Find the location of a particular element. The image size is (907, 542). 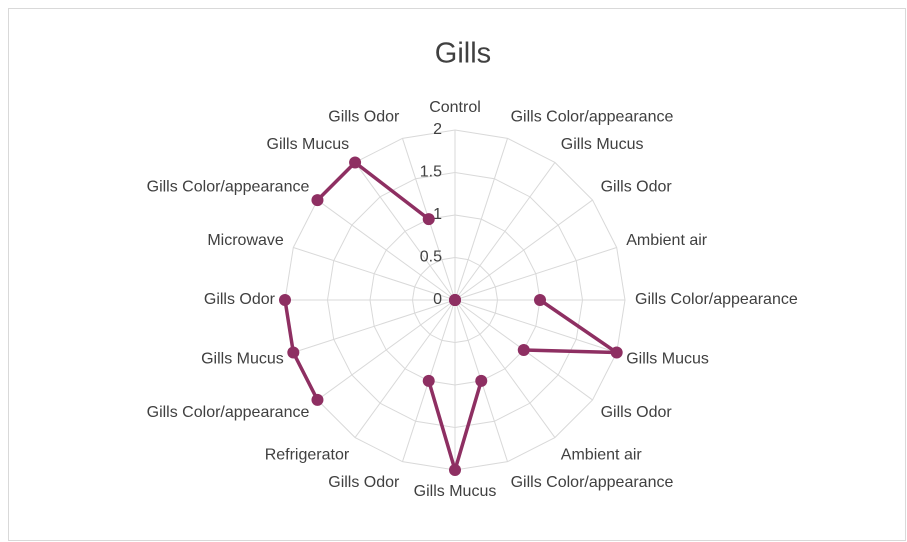

y-tick-label: 1 is located at coordinates (437, 214).